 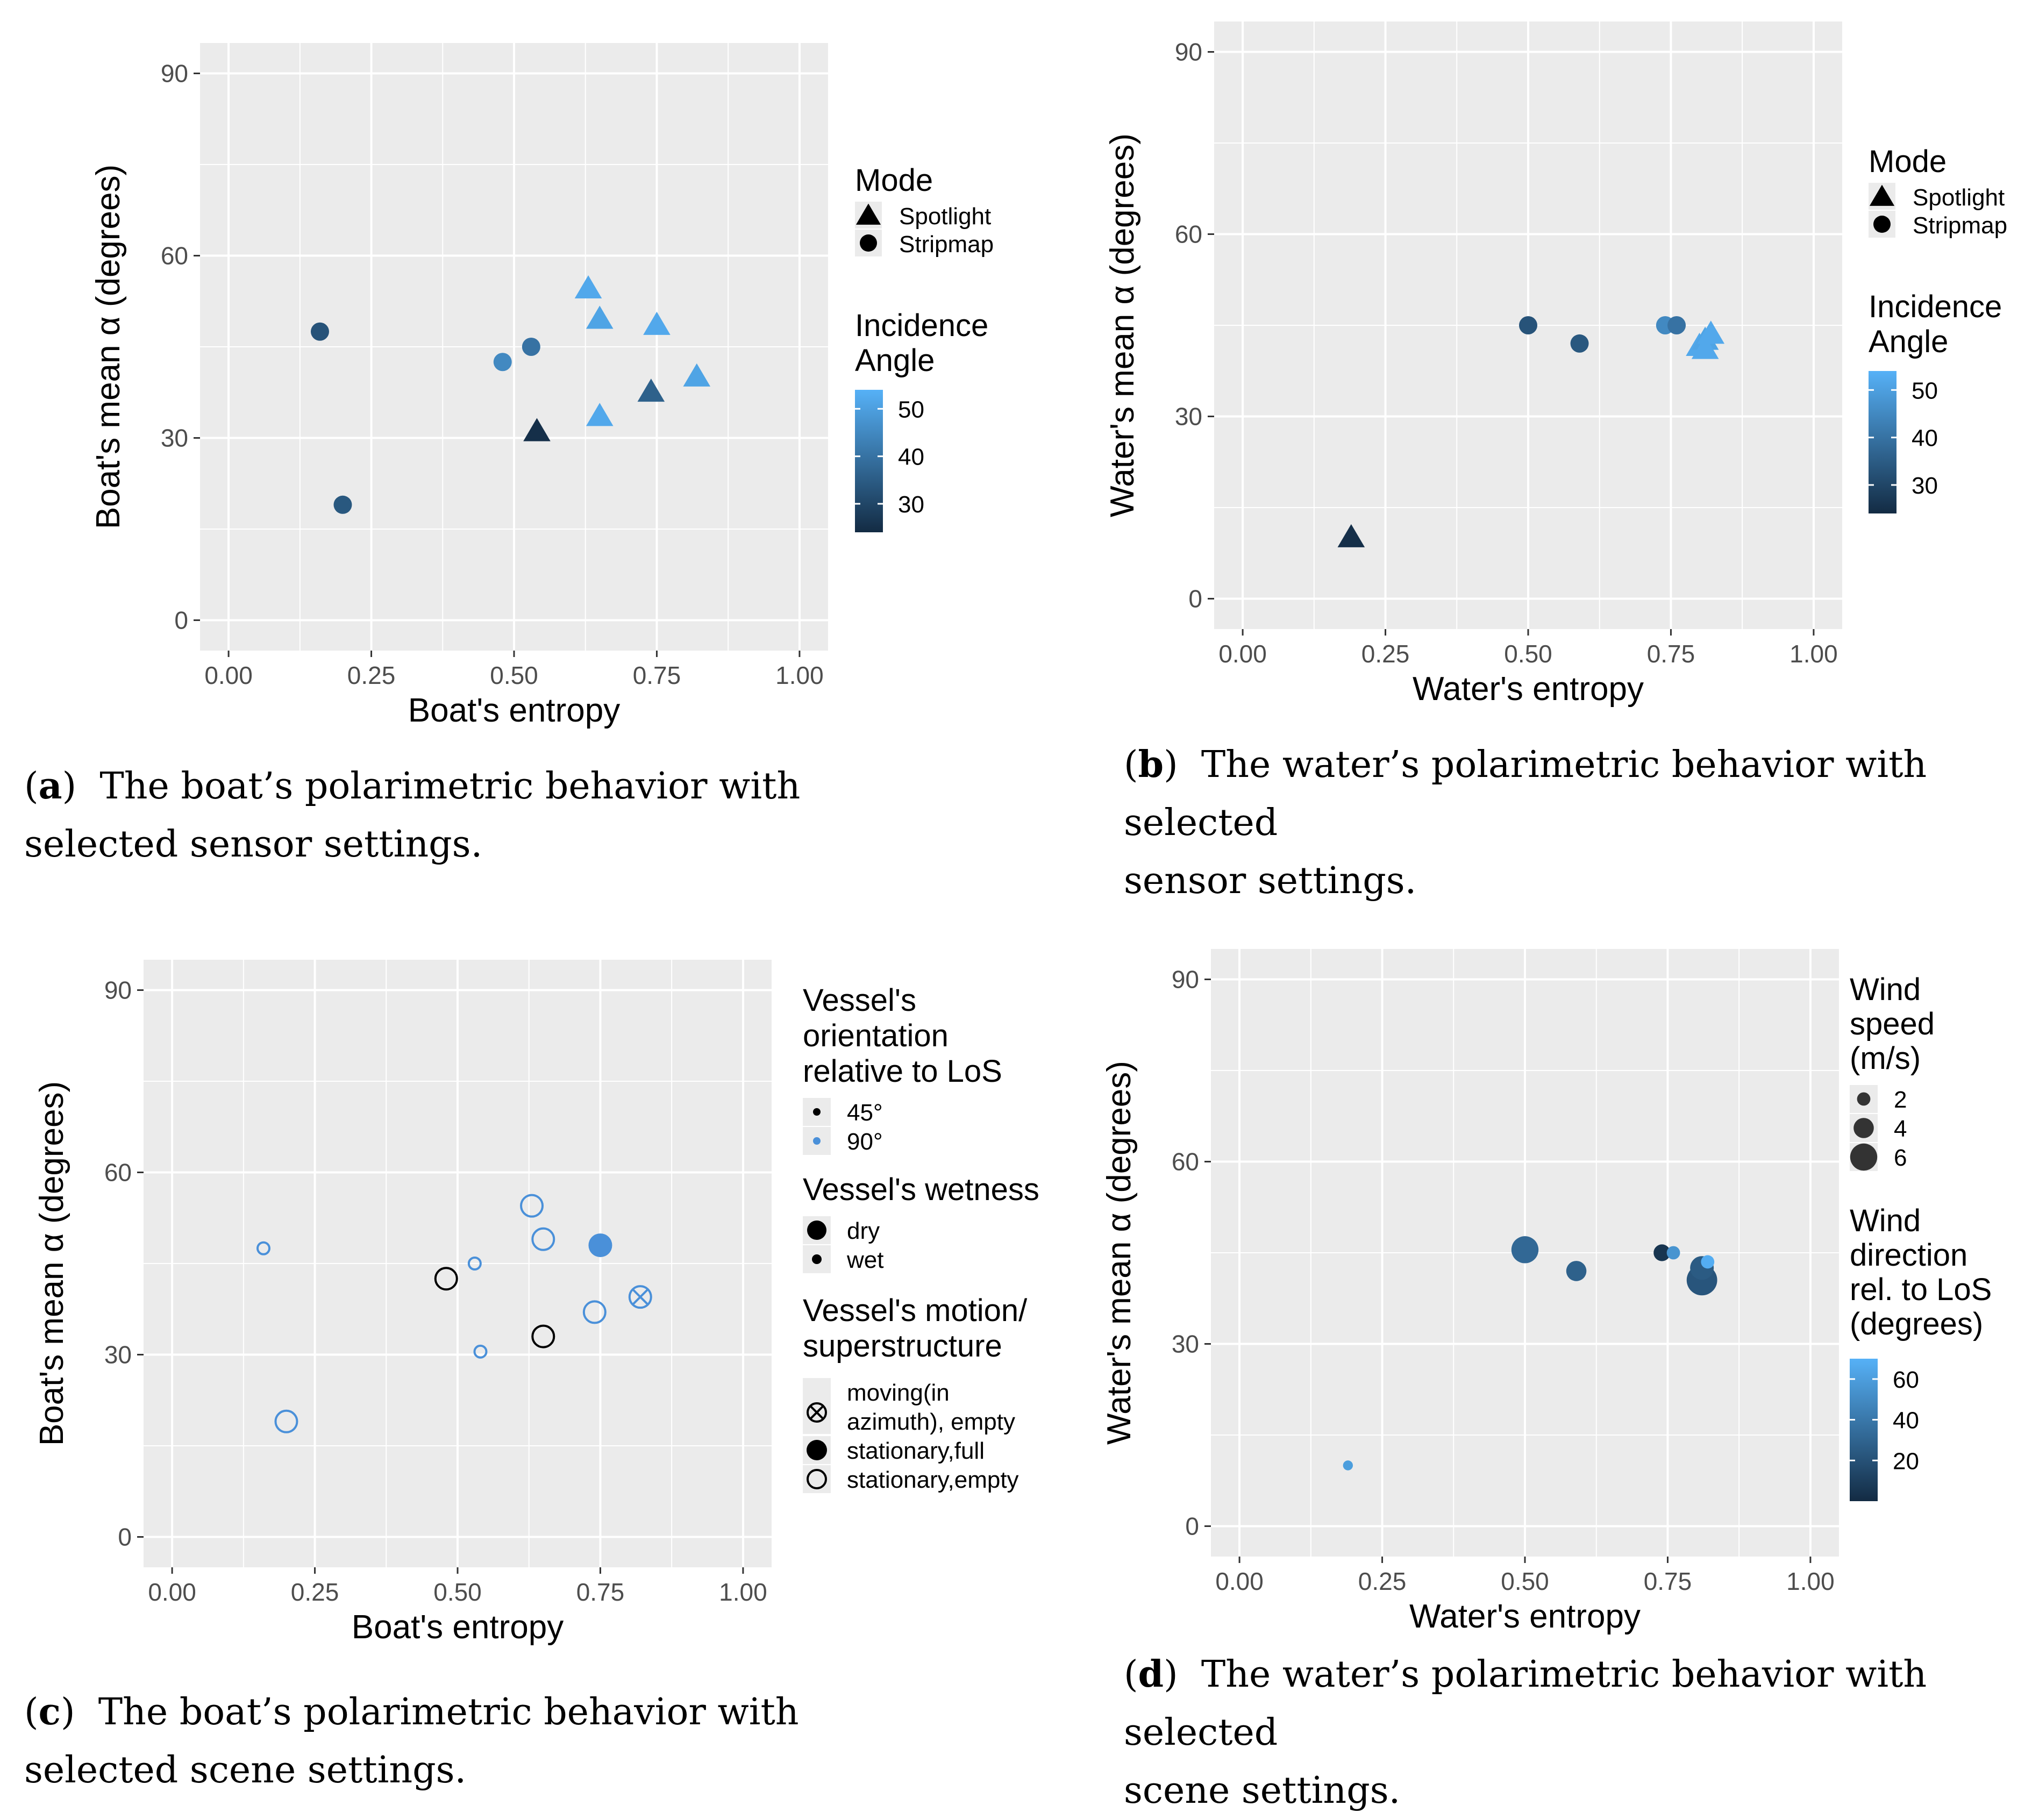 What do you see at coordinates (863, 1231) in the screenshot?
I see `legend-wetness-item: dry` at bounding box center [863, 1231].